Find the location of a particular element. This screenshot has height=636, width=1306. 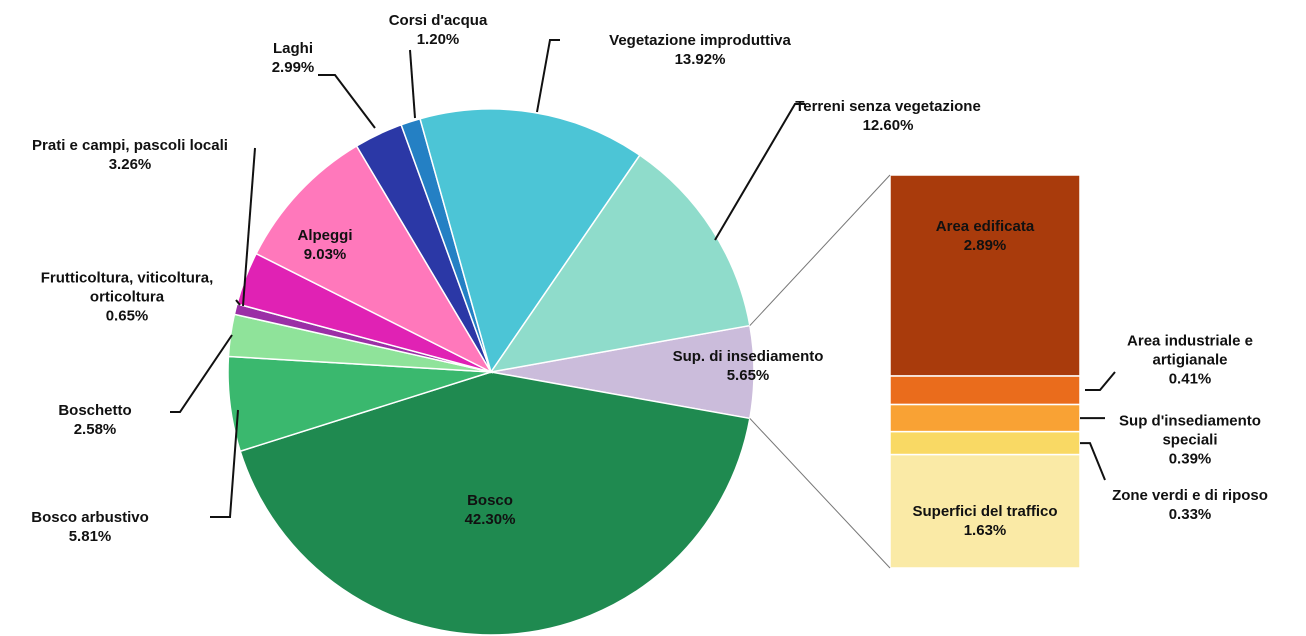

label-name: Area edificata is located at coordinates (985, 226).